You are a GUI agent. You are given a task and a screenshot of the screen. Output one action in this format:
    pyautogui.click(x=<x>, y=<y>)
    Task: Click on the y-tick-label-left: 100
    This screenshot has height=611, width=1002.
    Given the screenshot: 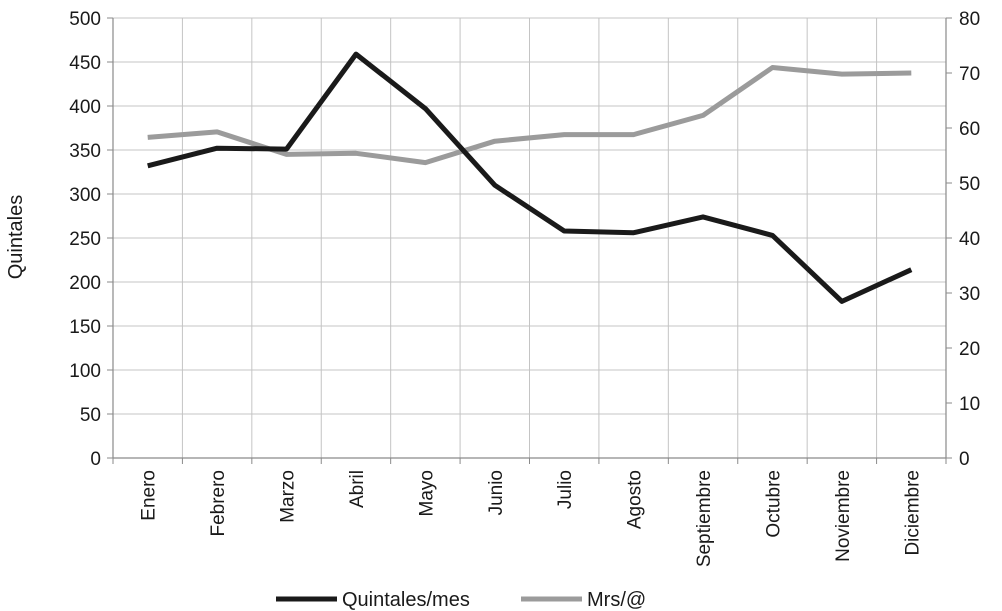 What is the action you would take?
    pyautogui.click(x=85, y=371)
    